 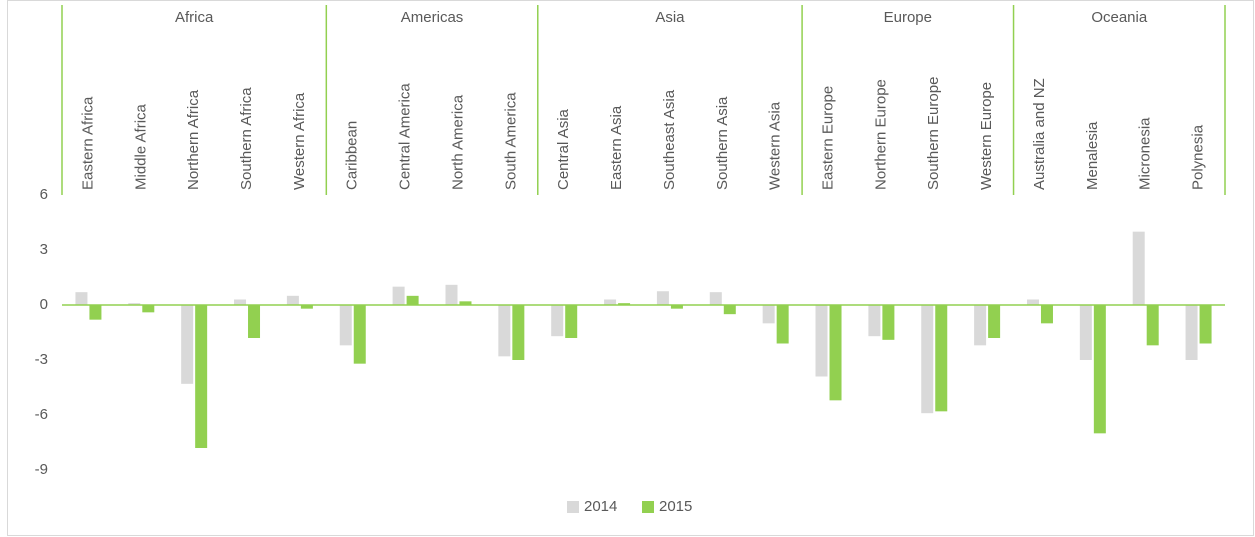 I want to click on x-tick-label: Central Asia, so click(x=563, y=149).